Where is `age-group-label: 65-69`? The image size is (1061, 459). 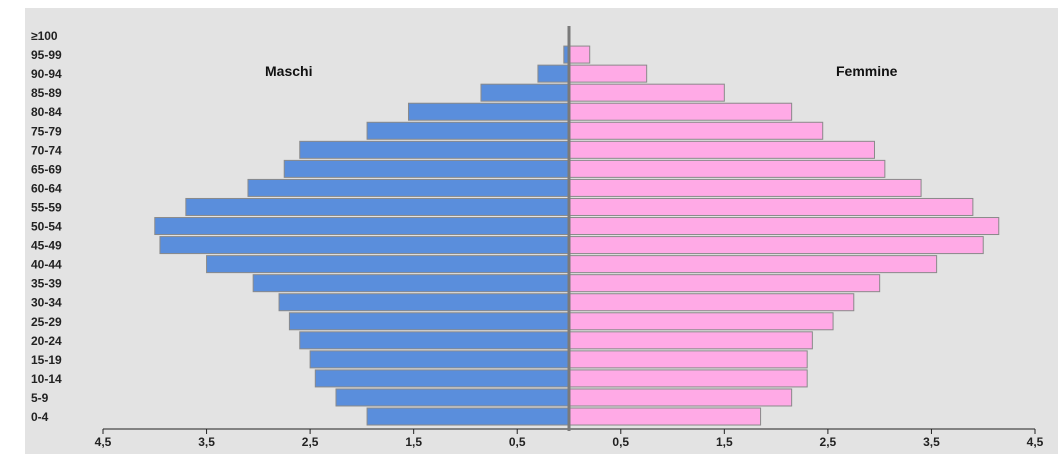 age-group-label: 65-69 is located at coordinates (46, 169).